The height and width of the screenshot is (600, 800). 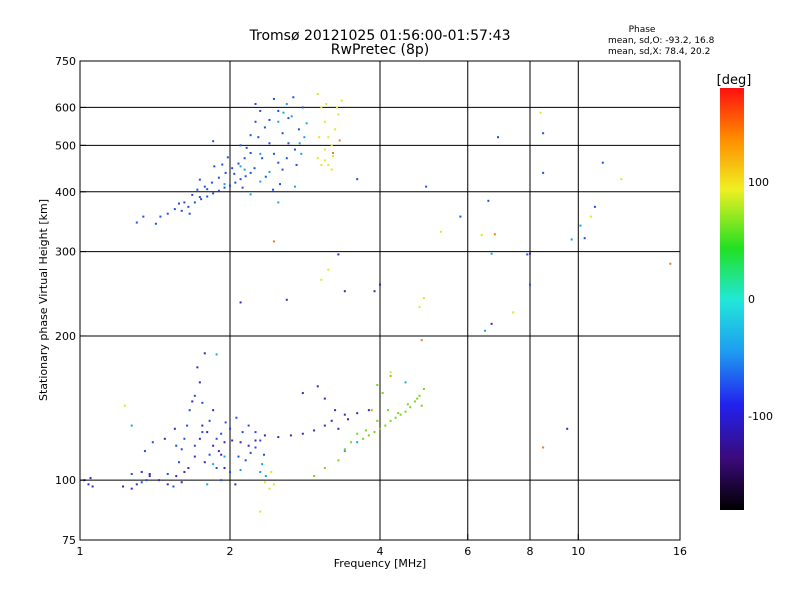 I want to click on x-tick-label: 16, so click(x=680, y=551).